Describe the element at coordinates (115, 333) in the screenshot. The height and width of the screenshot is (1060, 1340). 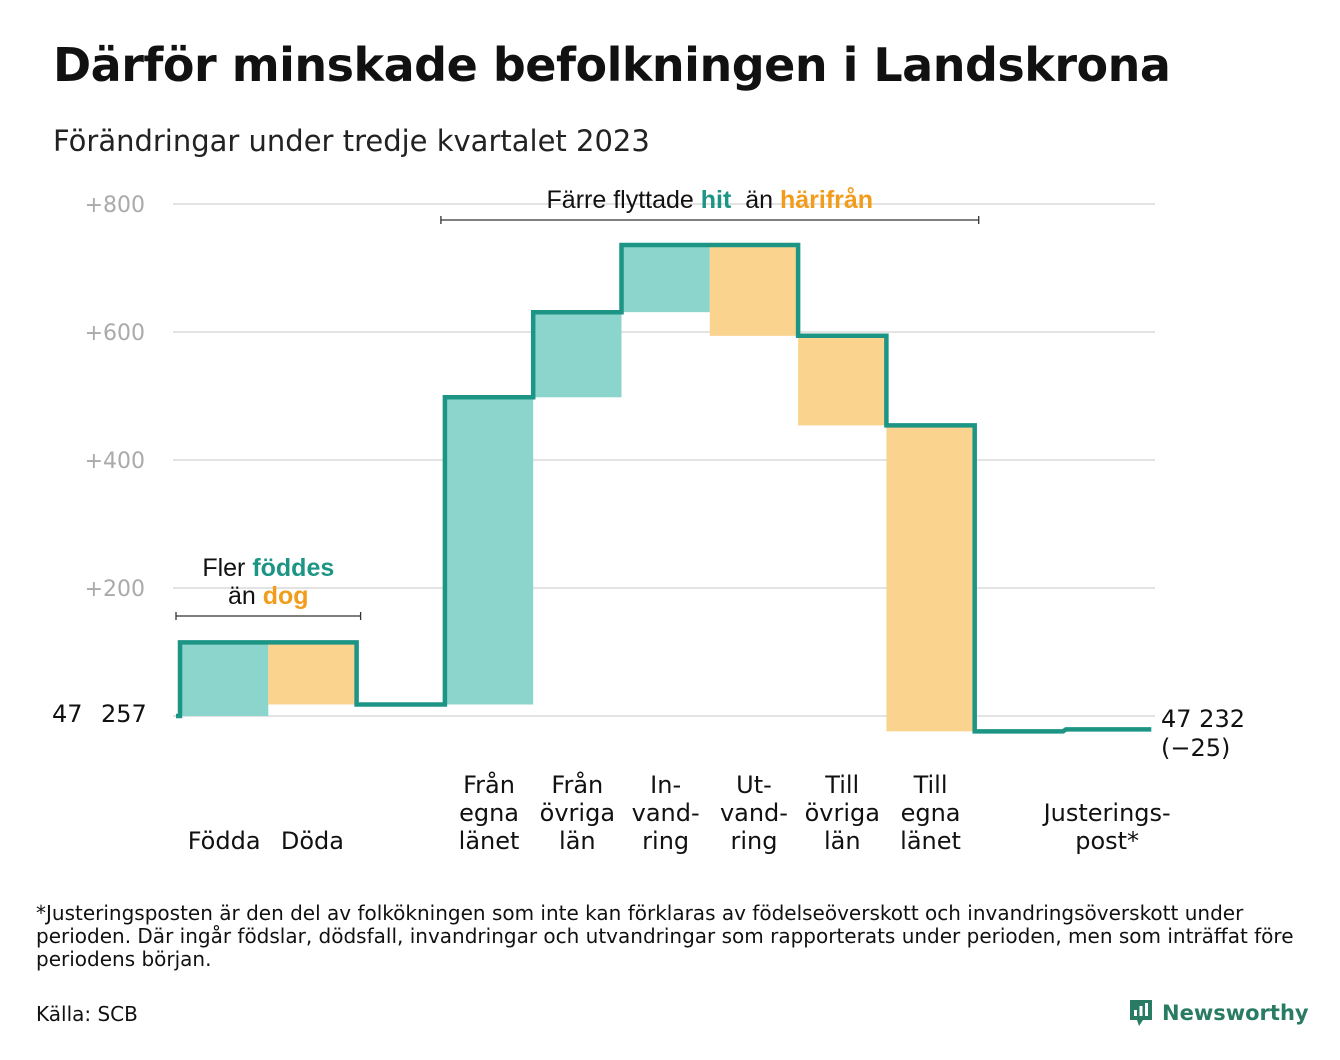
I see `y-tick-label: +600` at that location.